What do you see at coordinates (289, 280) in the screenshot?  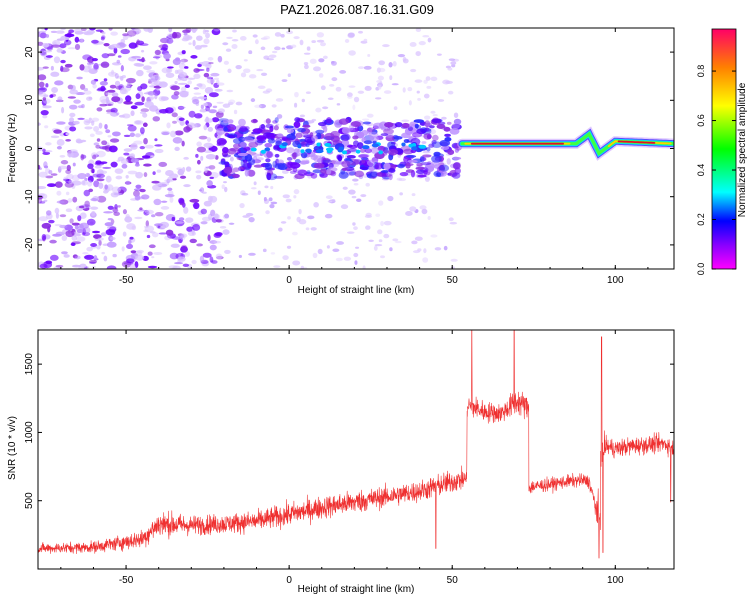 I see `spectrogram-x-tick-label: 0` at bounding box center [289, 280].